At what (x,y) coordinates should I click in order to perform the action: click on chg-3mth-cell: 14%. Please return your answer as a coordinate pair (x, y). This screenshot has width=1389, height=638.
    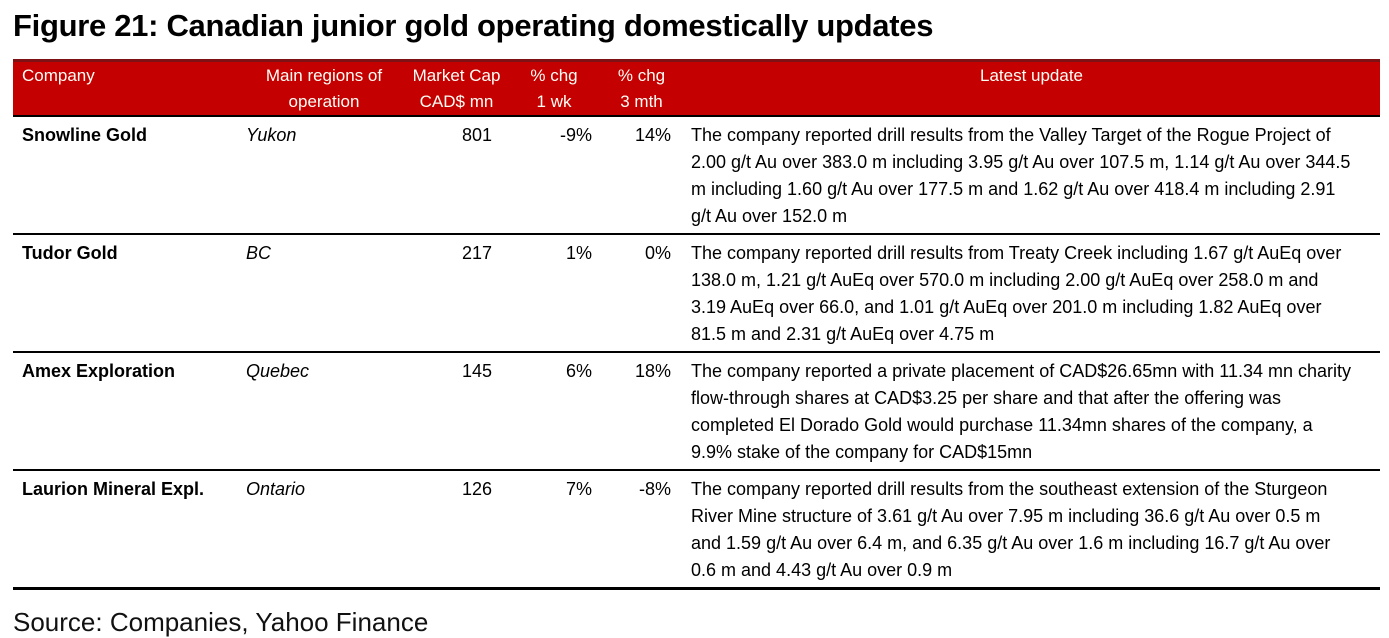
    Looking at the image, I should click on (652, 135).